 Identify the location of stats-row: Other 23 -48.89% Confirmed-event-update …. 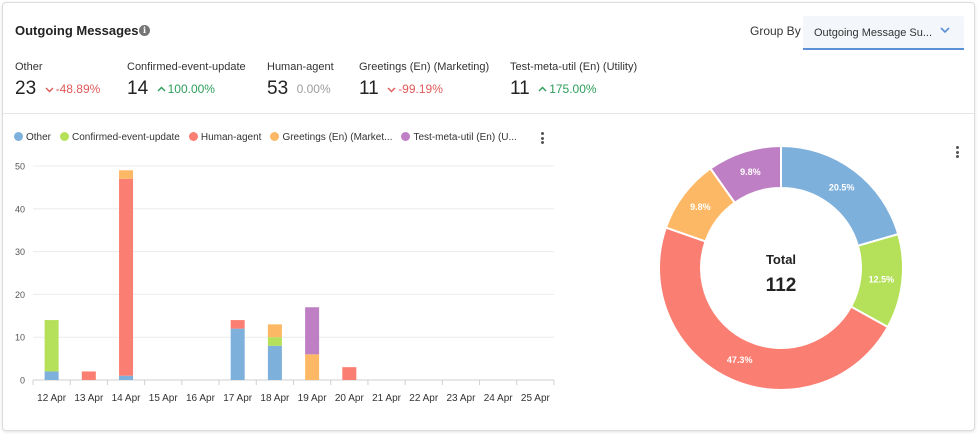
(488, 87).